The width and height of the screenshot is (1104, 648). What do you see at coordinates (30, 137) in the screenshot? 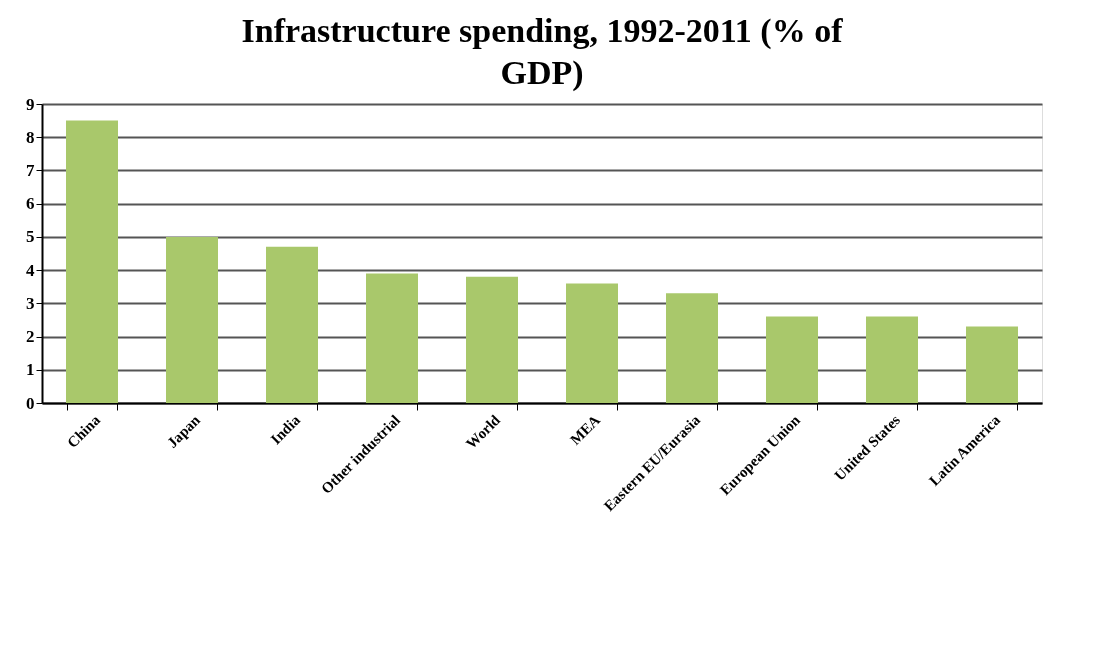
I see `y-tick-label: 8` at bounding box center [30, 137].